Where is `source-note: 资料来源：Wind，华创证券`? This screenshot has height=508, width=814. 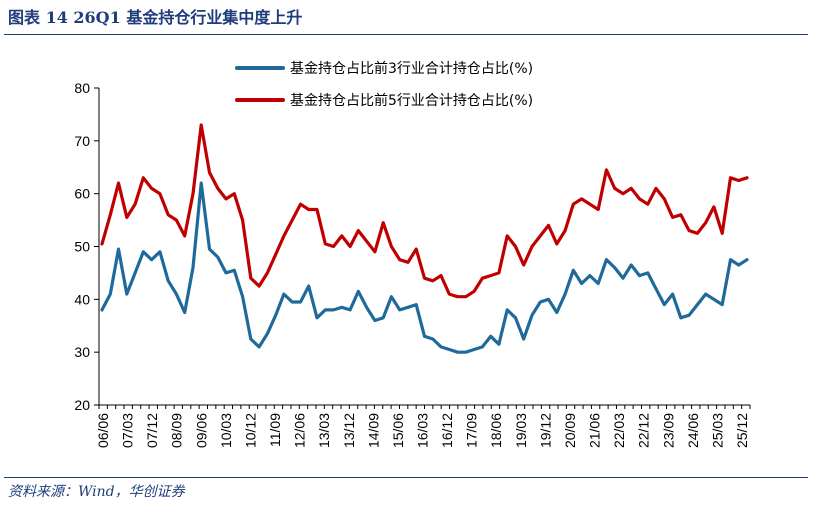
source-note: 资料来源：Wind，华创证券 is located at coordinates (96, 492).